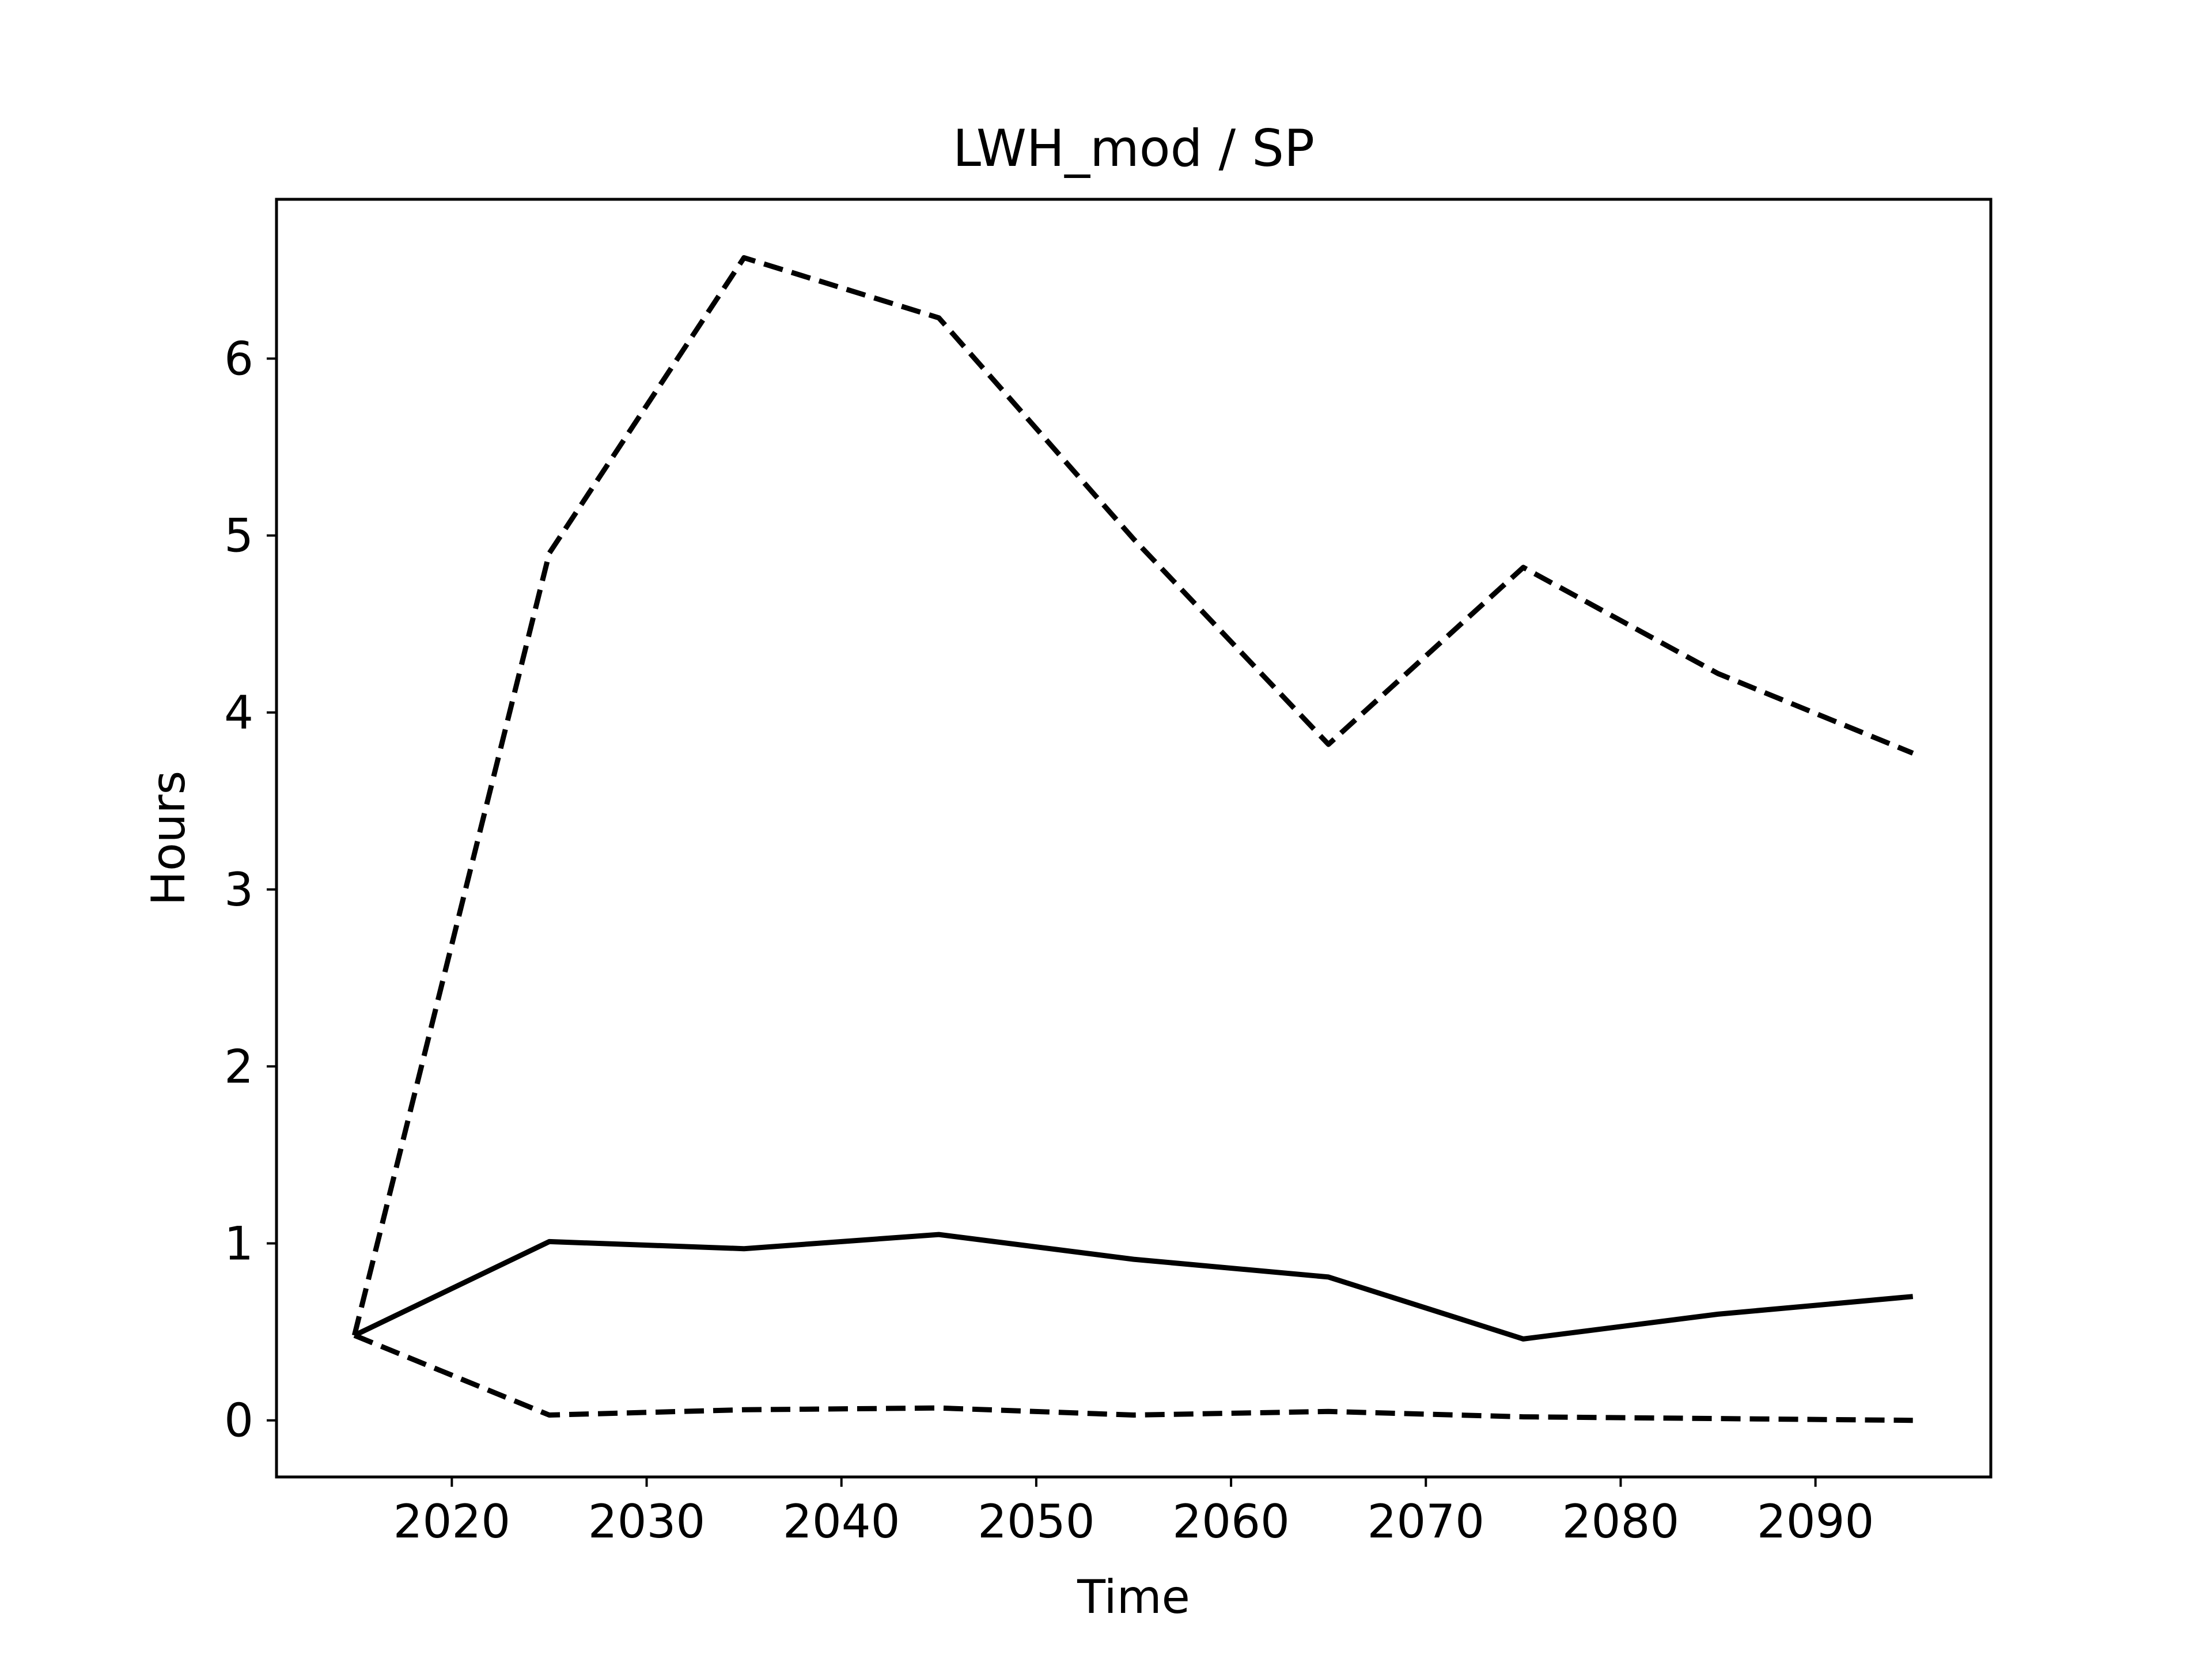 Image resolution: width=2212 pixels, height=1659 pixels. What do you see at coordinates (238, 358) in the screenshot?
I see `y-tick-label: 6` at bounding box center [238, 358].